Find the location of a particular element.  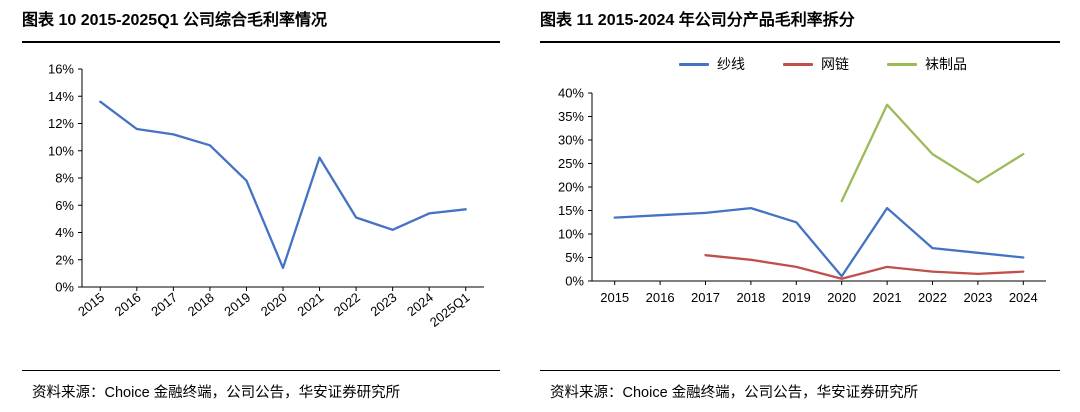

svg-text: 16% is located at coordinates (61, 69).